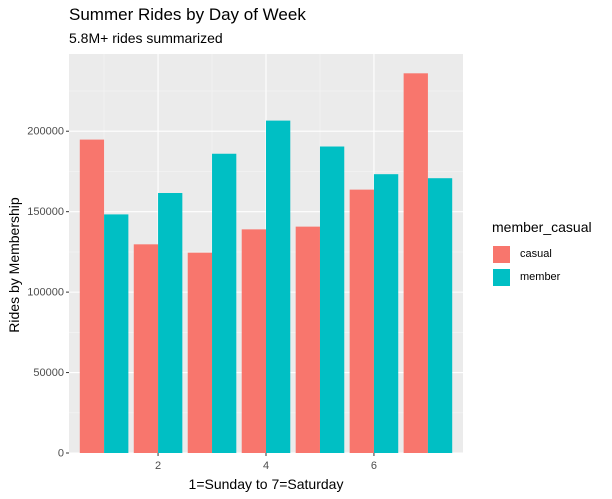 This screenshot has width=612, height=499. I want to click on y-tick-label: 100000, so click(45, 293).